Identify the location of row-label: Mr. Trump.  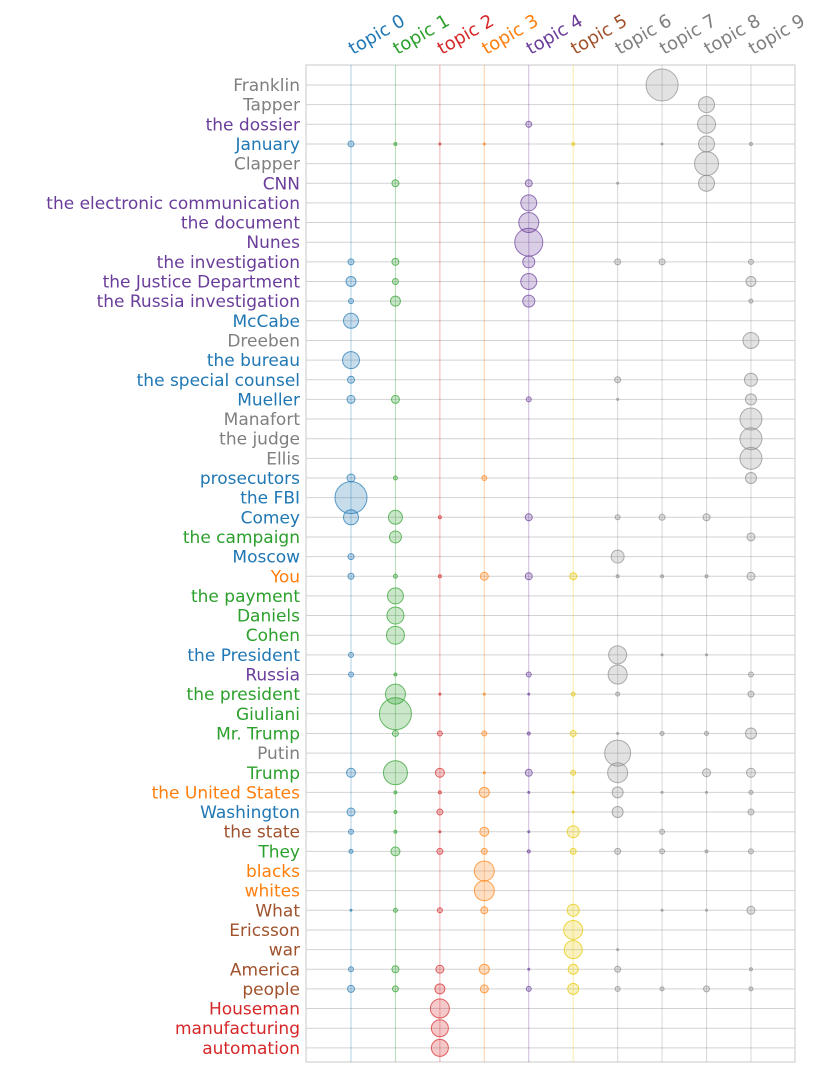
(258, 734).